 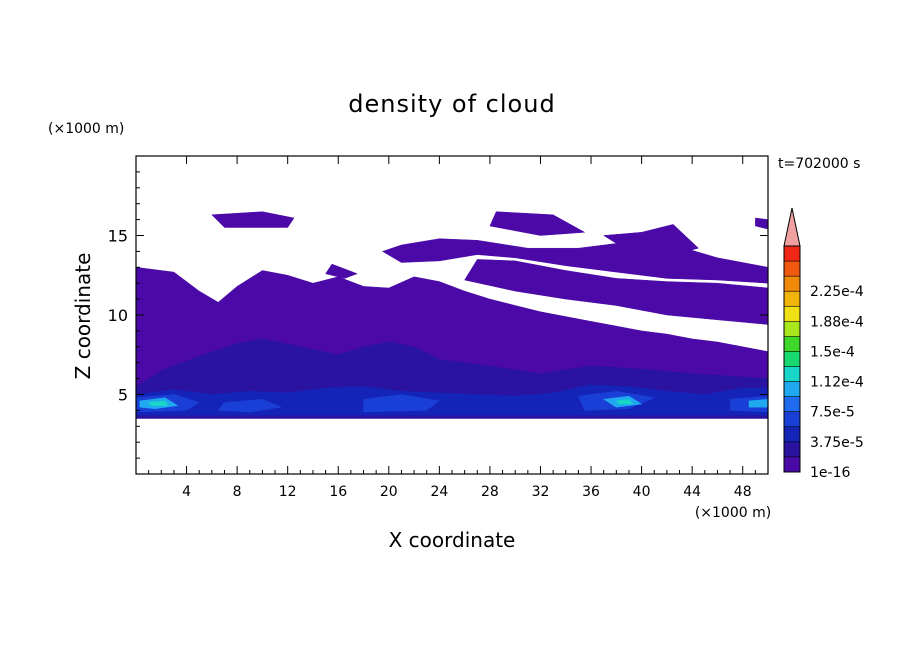 I want to click on colorbar-label: 1.5e-4, so click(x=832, y=352).